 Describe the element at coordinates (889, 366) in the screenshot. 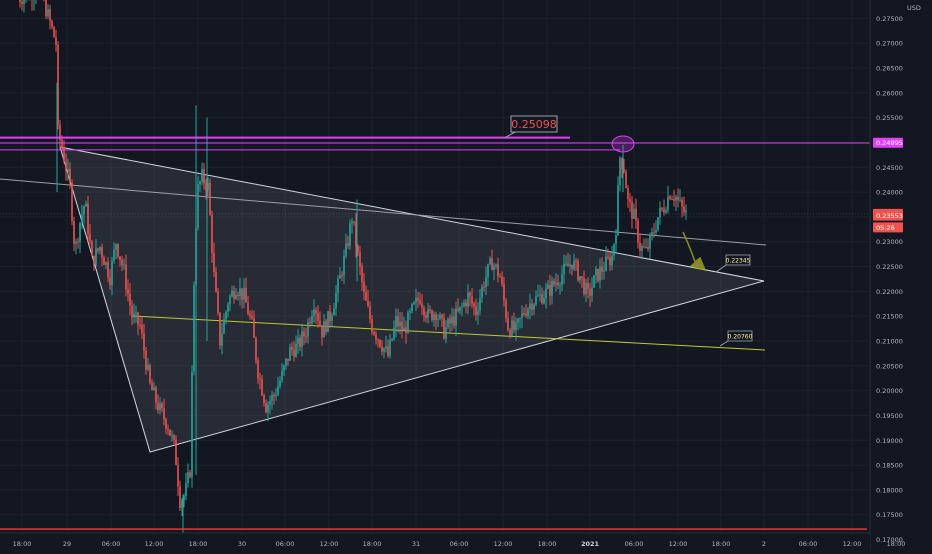

I see `price-tick-label: 0.20500` at that location.